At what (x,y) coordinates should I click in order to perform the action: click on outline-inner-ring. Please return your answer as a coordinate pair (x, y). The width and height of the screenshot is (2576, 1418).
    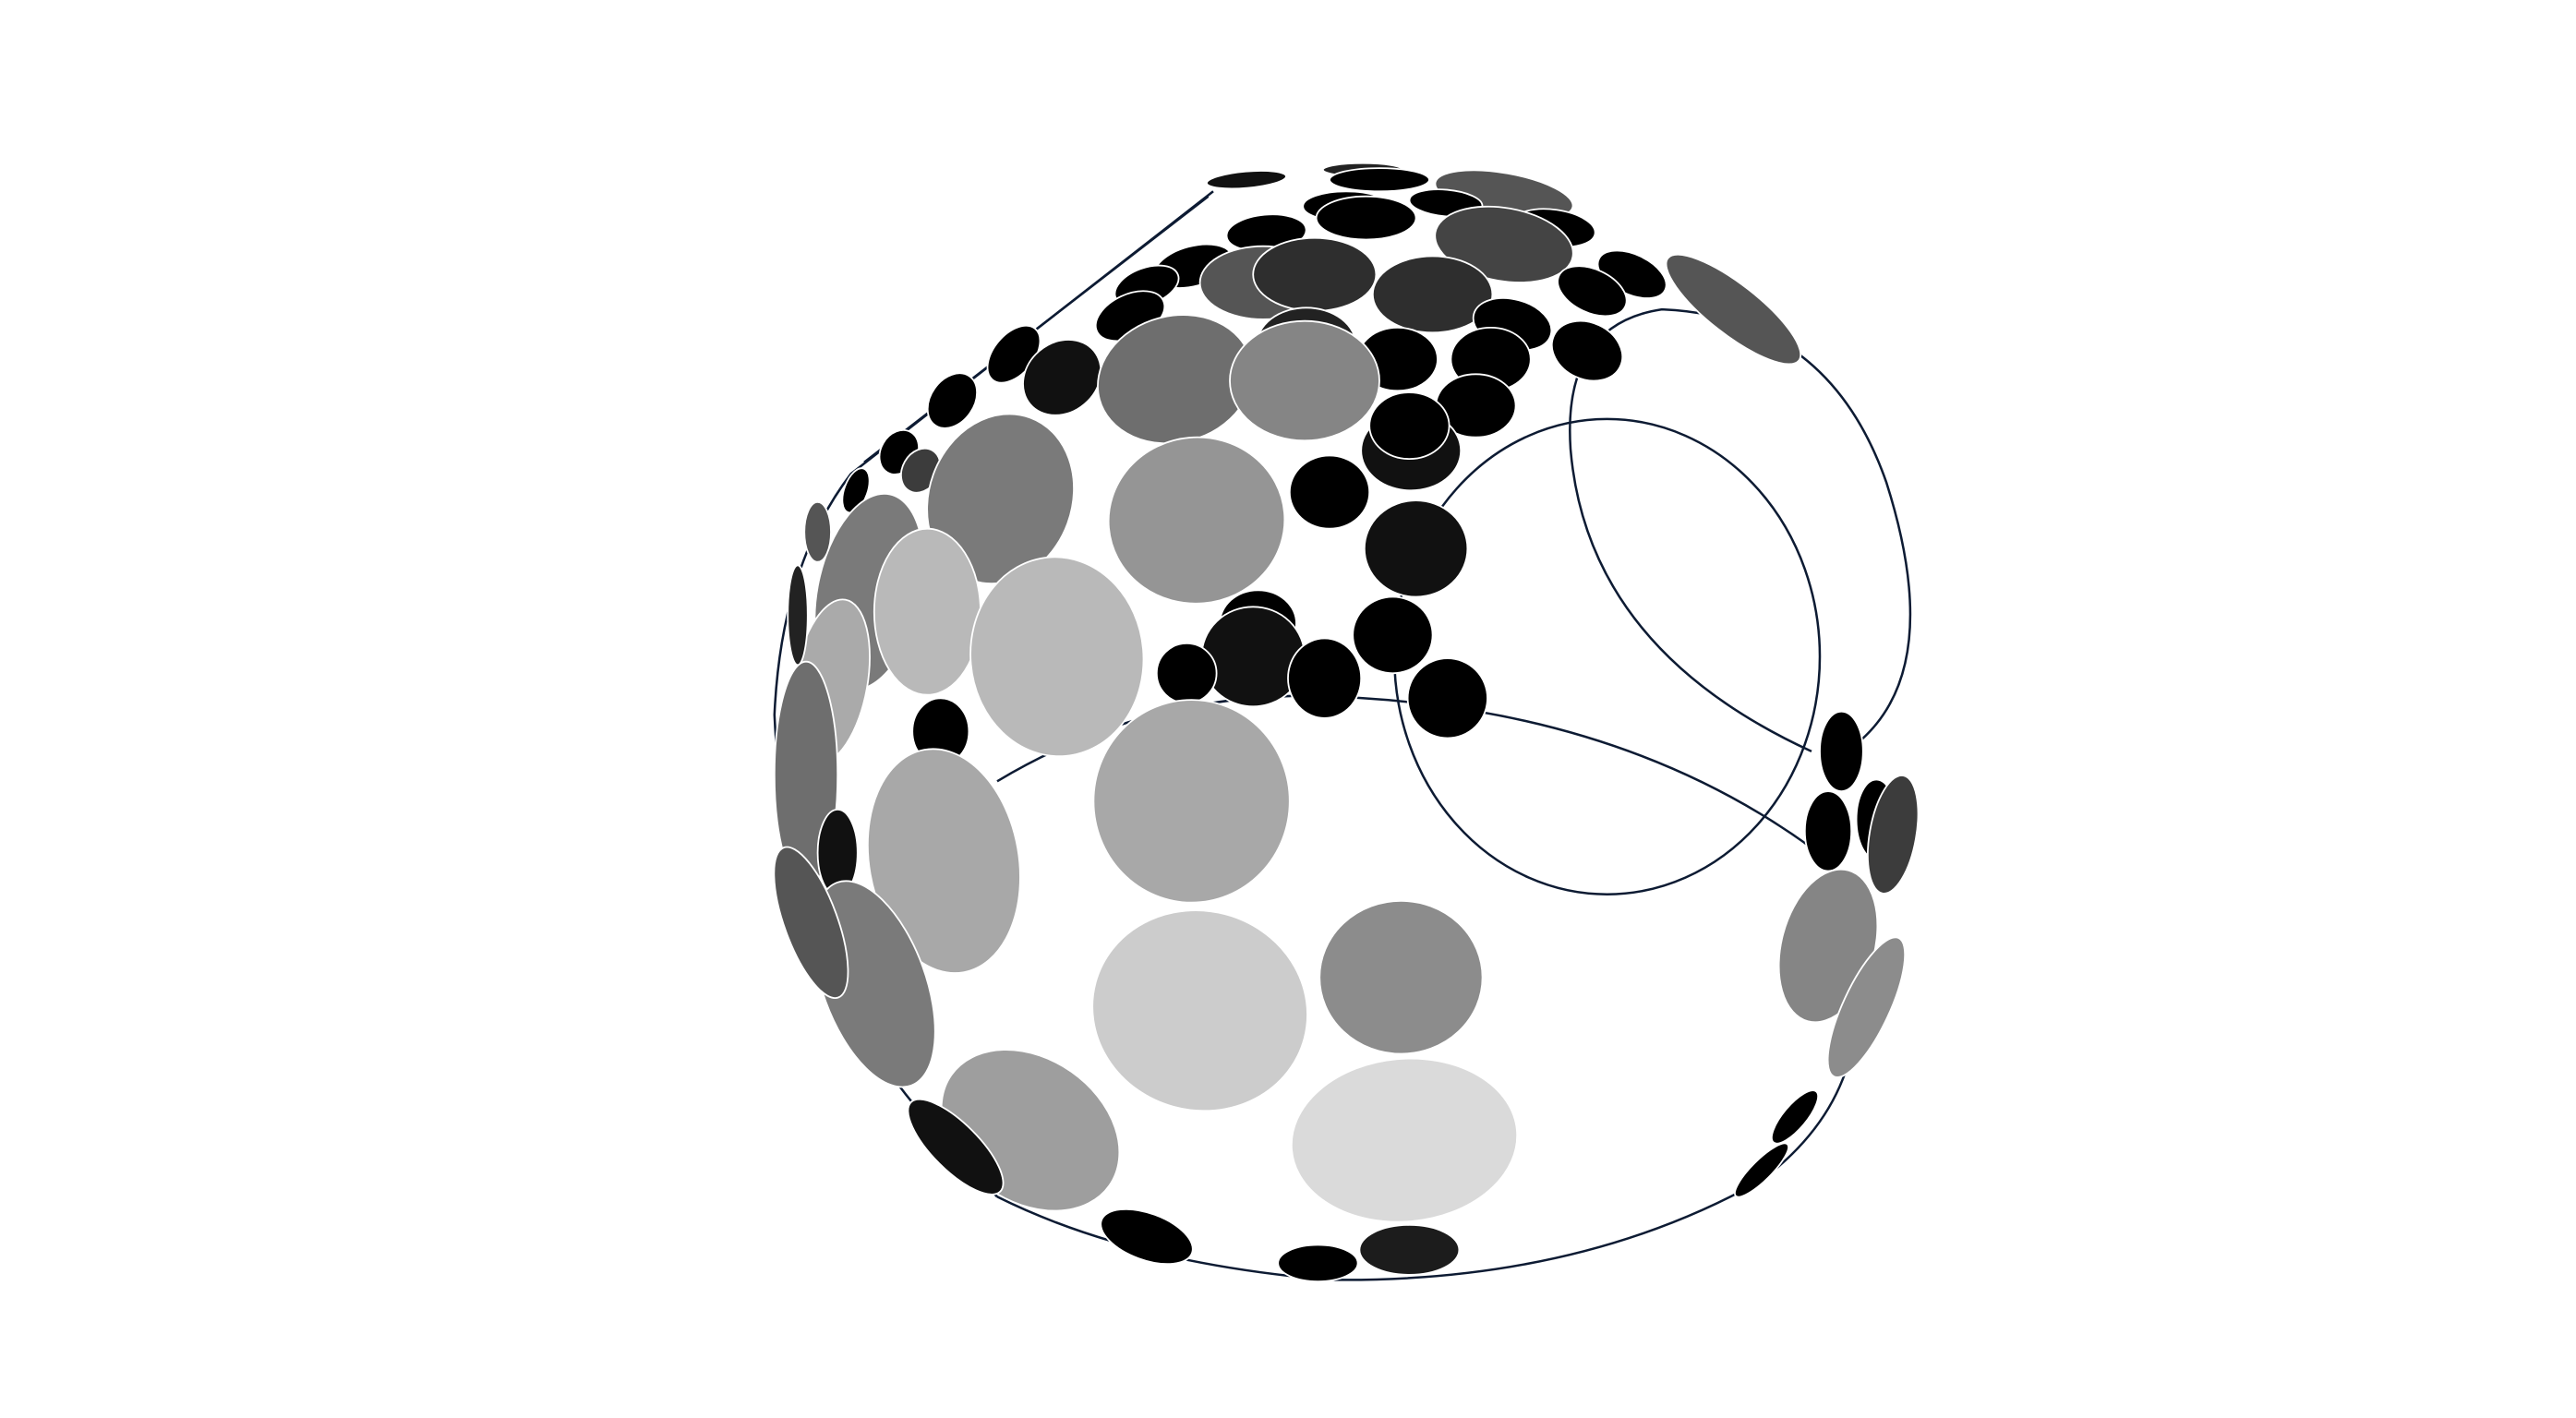
    Looking at the image, I should click on (1607, 656).